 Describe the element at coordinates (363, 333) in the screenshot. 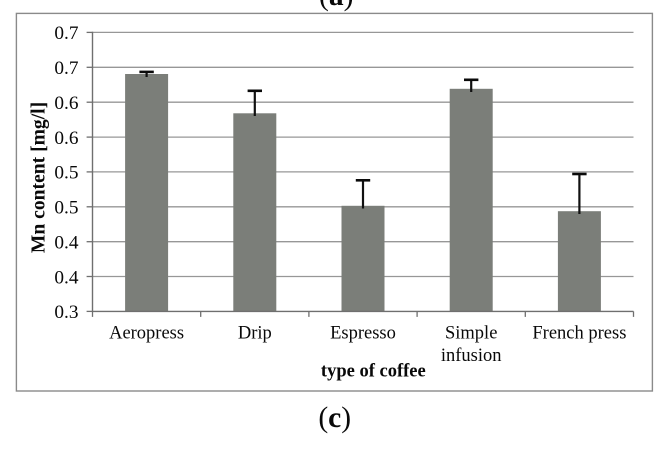

I see `svg-text: Espresso` at that location.